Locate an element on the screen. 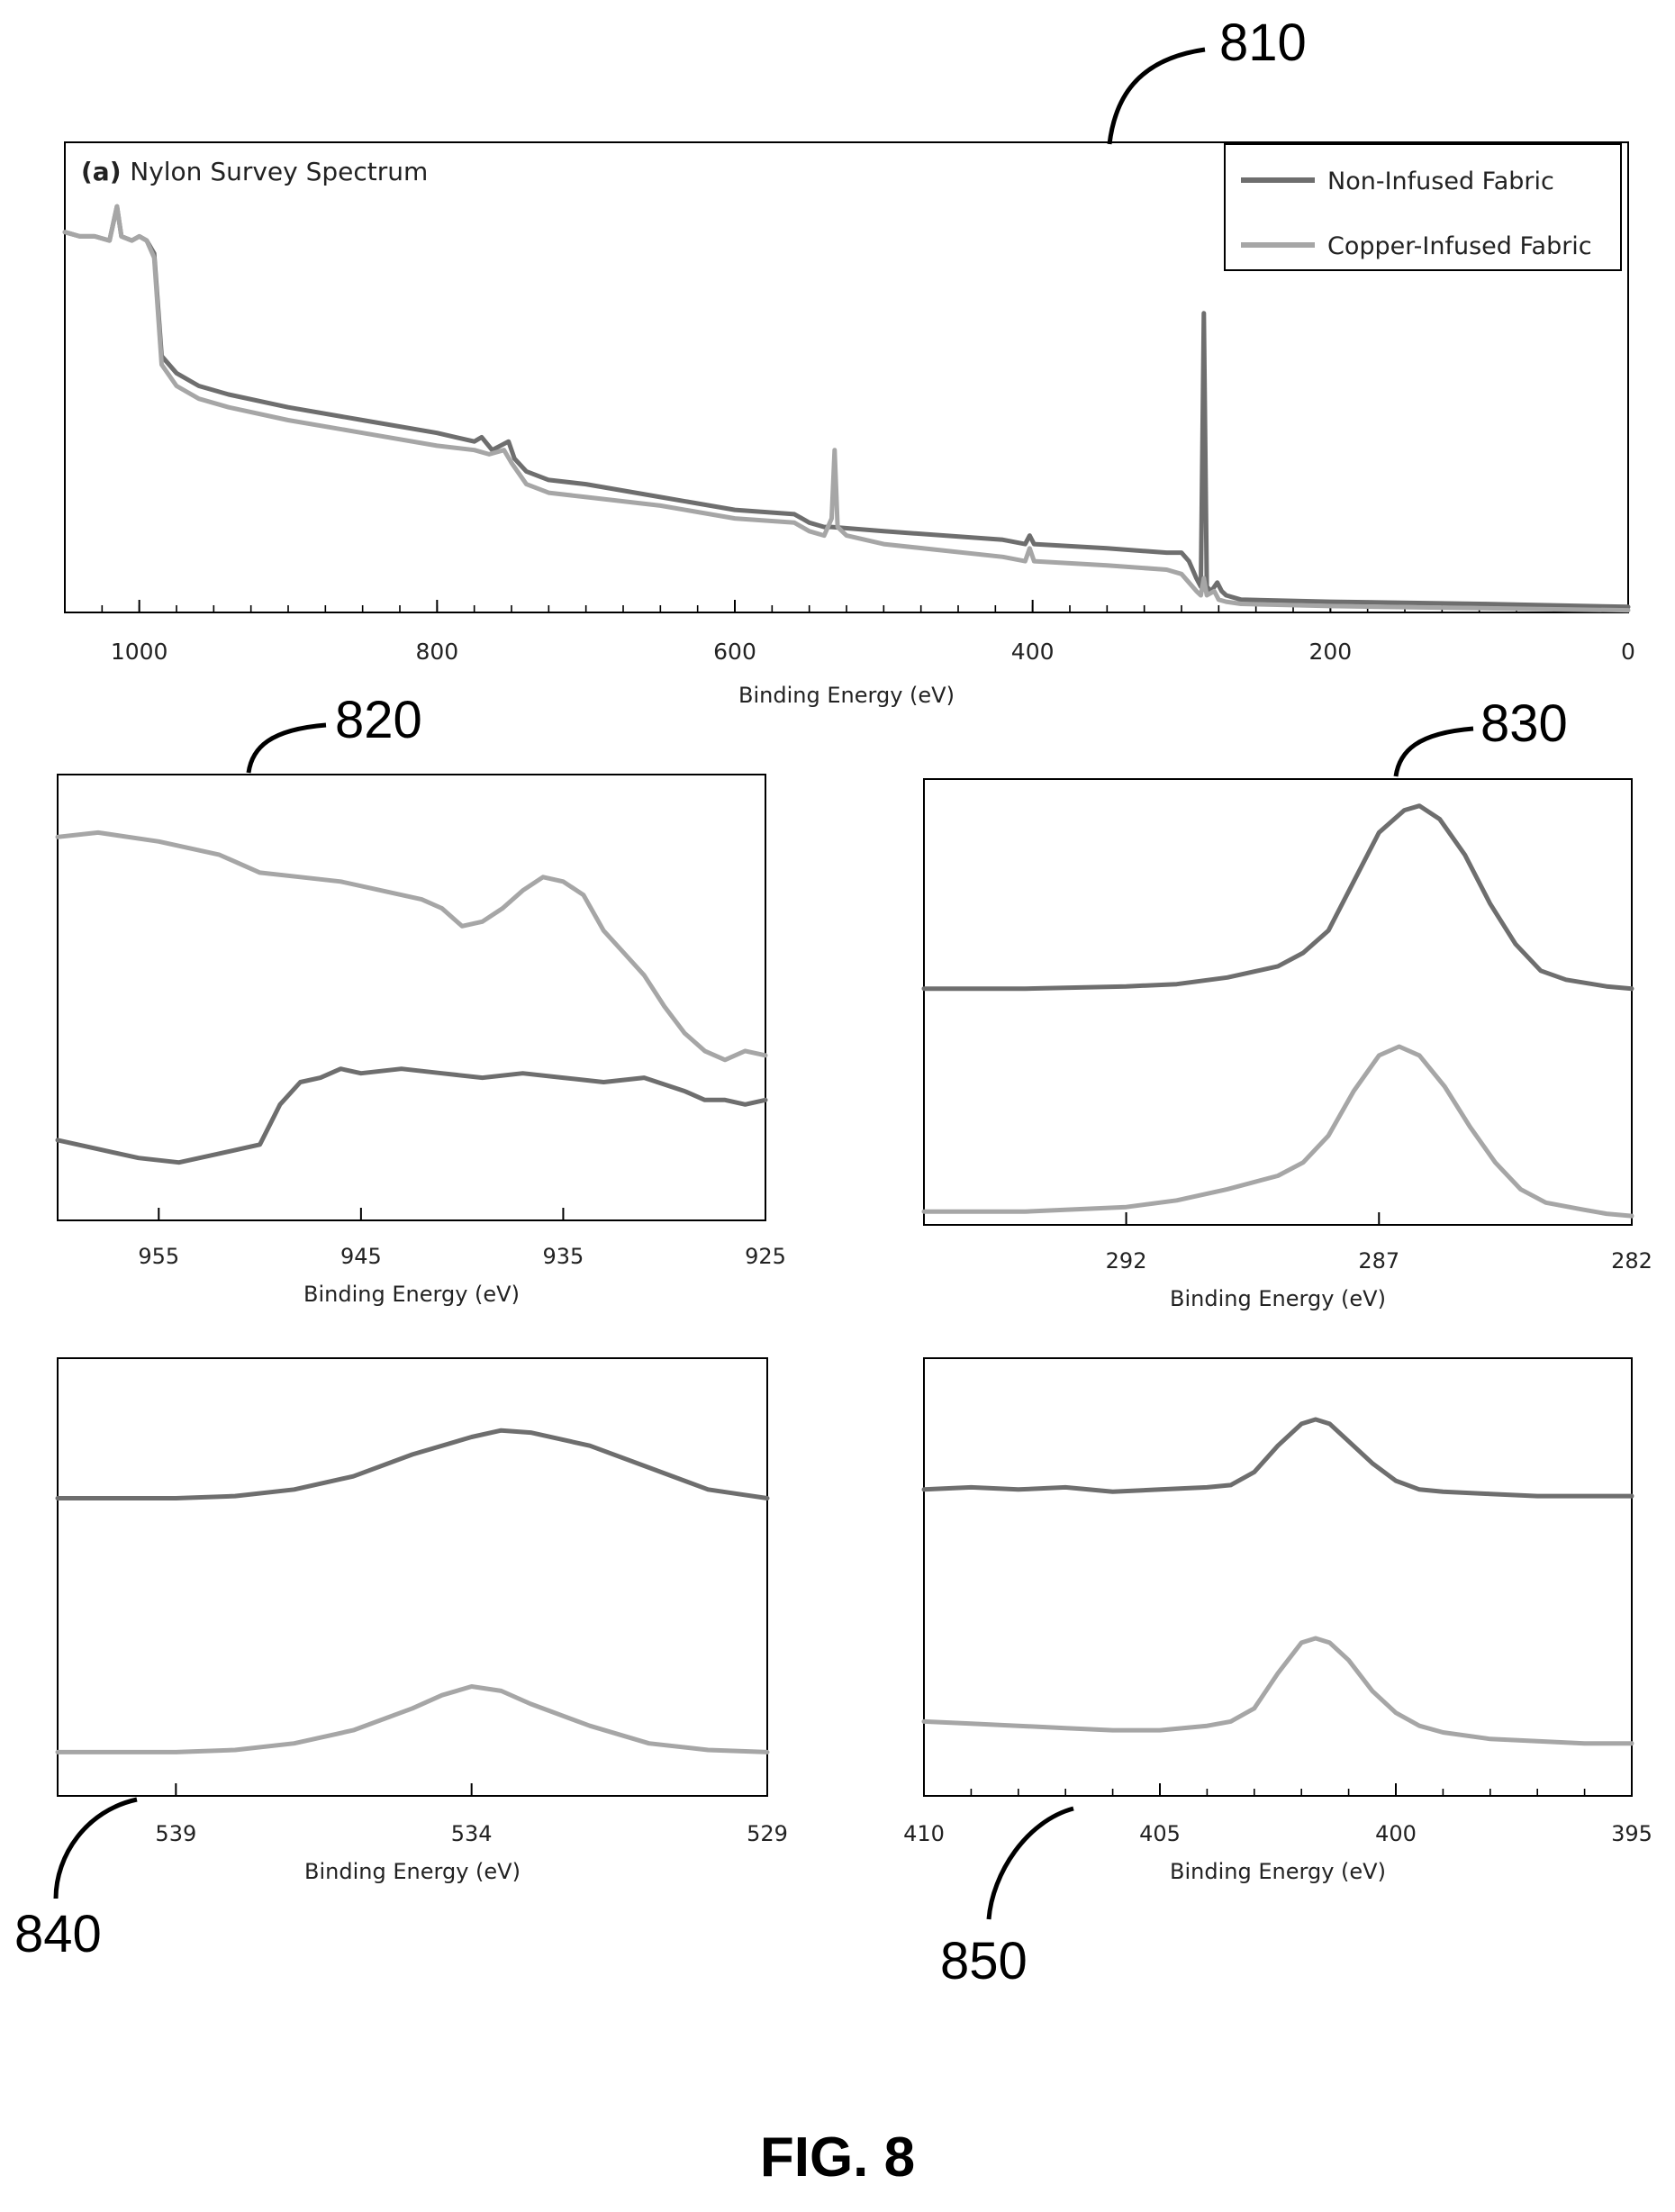 The width and height of the screenshot is (1675, 2212). legend-entry: Copper-Infused Fabric is located at coordinates (1459, 246).